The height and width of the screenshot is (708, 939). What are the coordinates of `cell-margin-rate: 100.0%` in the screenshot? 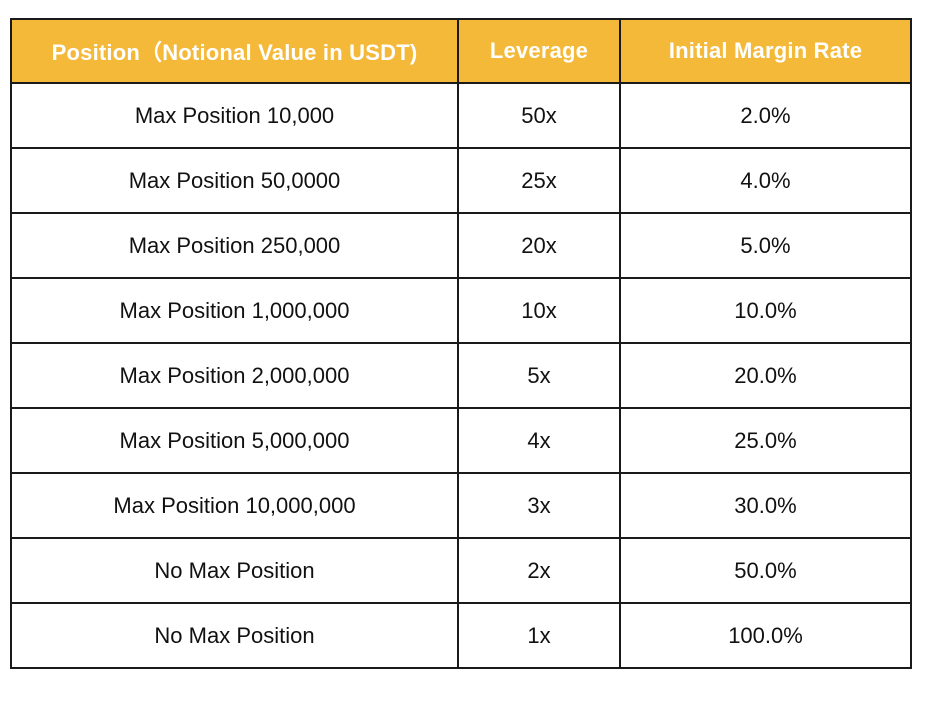 It's located at (765, 635).